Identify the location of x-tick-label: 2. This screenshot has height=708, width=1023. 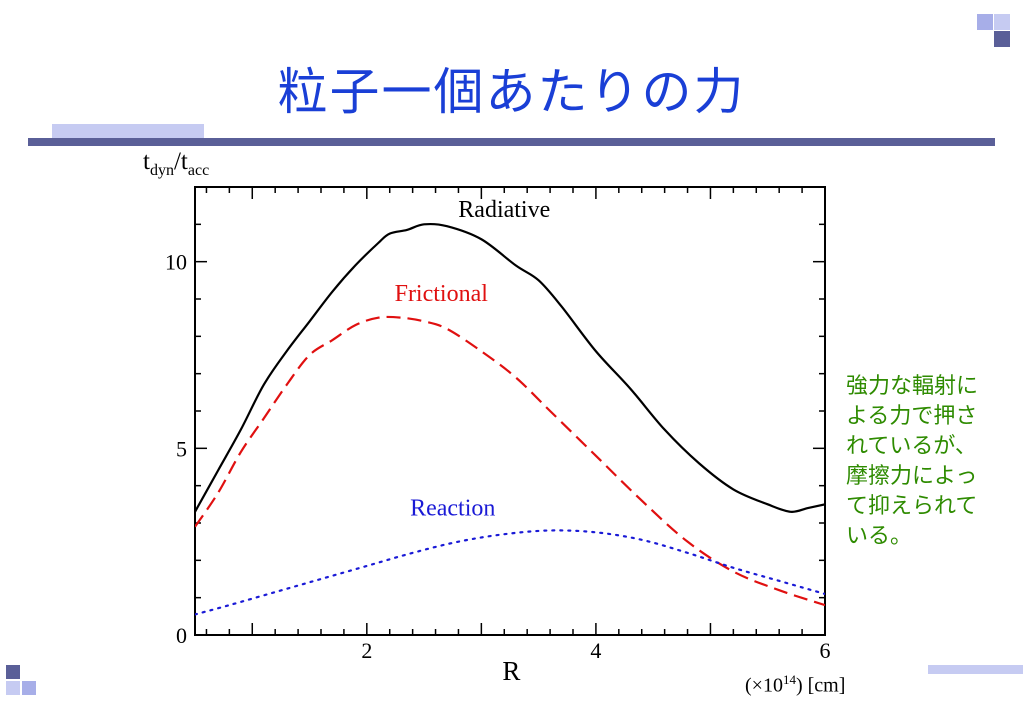
(366, 650).